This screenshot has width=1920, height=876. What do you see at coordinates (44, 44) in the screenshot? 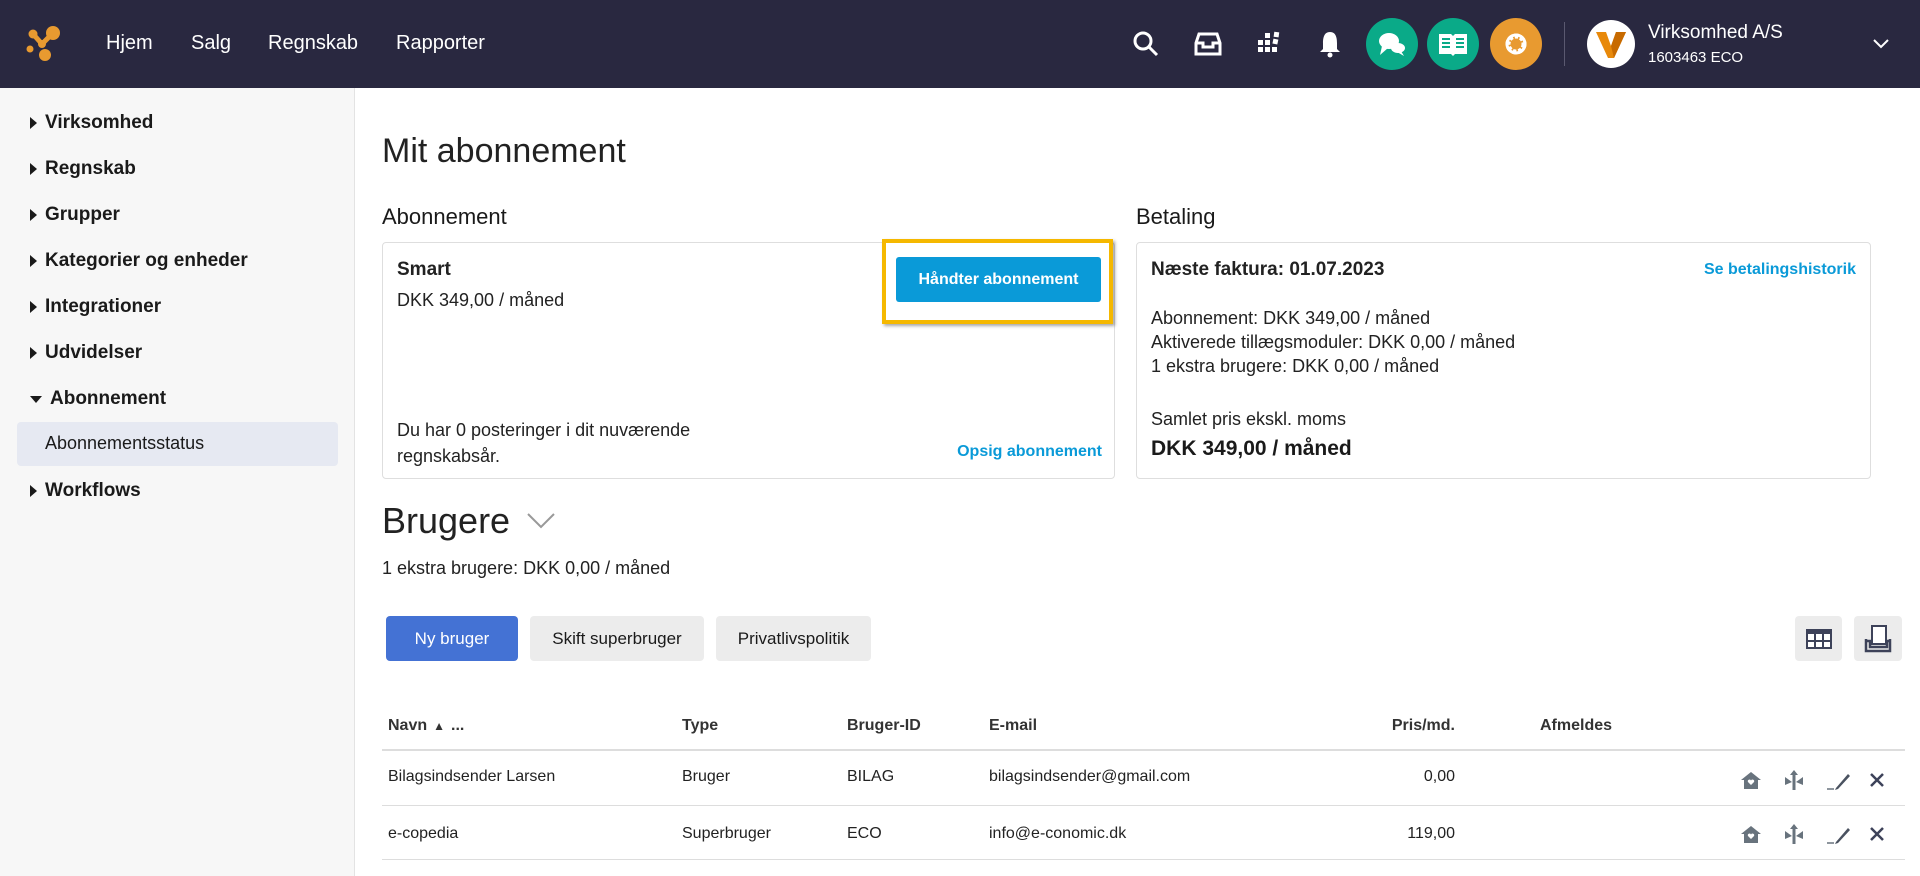
I see `logo-icon` at bounding box center [44, 44].